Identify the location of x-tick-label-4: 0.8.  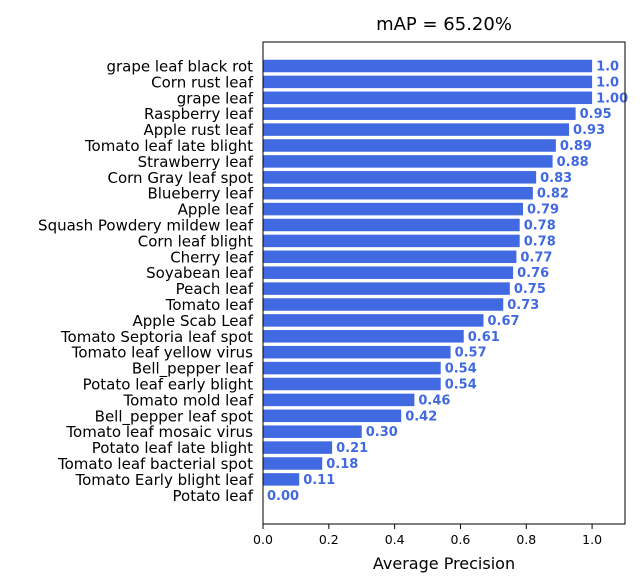
(526, 539).